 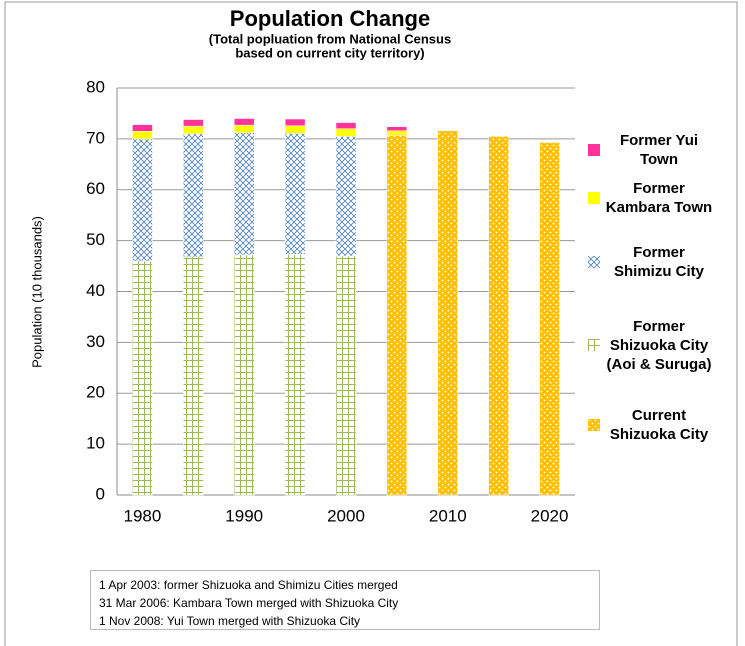 What do you see at coordinates (95, 137) in the screenshot?
I see `y-tick-label: 70` at bounding box center [95, 137].